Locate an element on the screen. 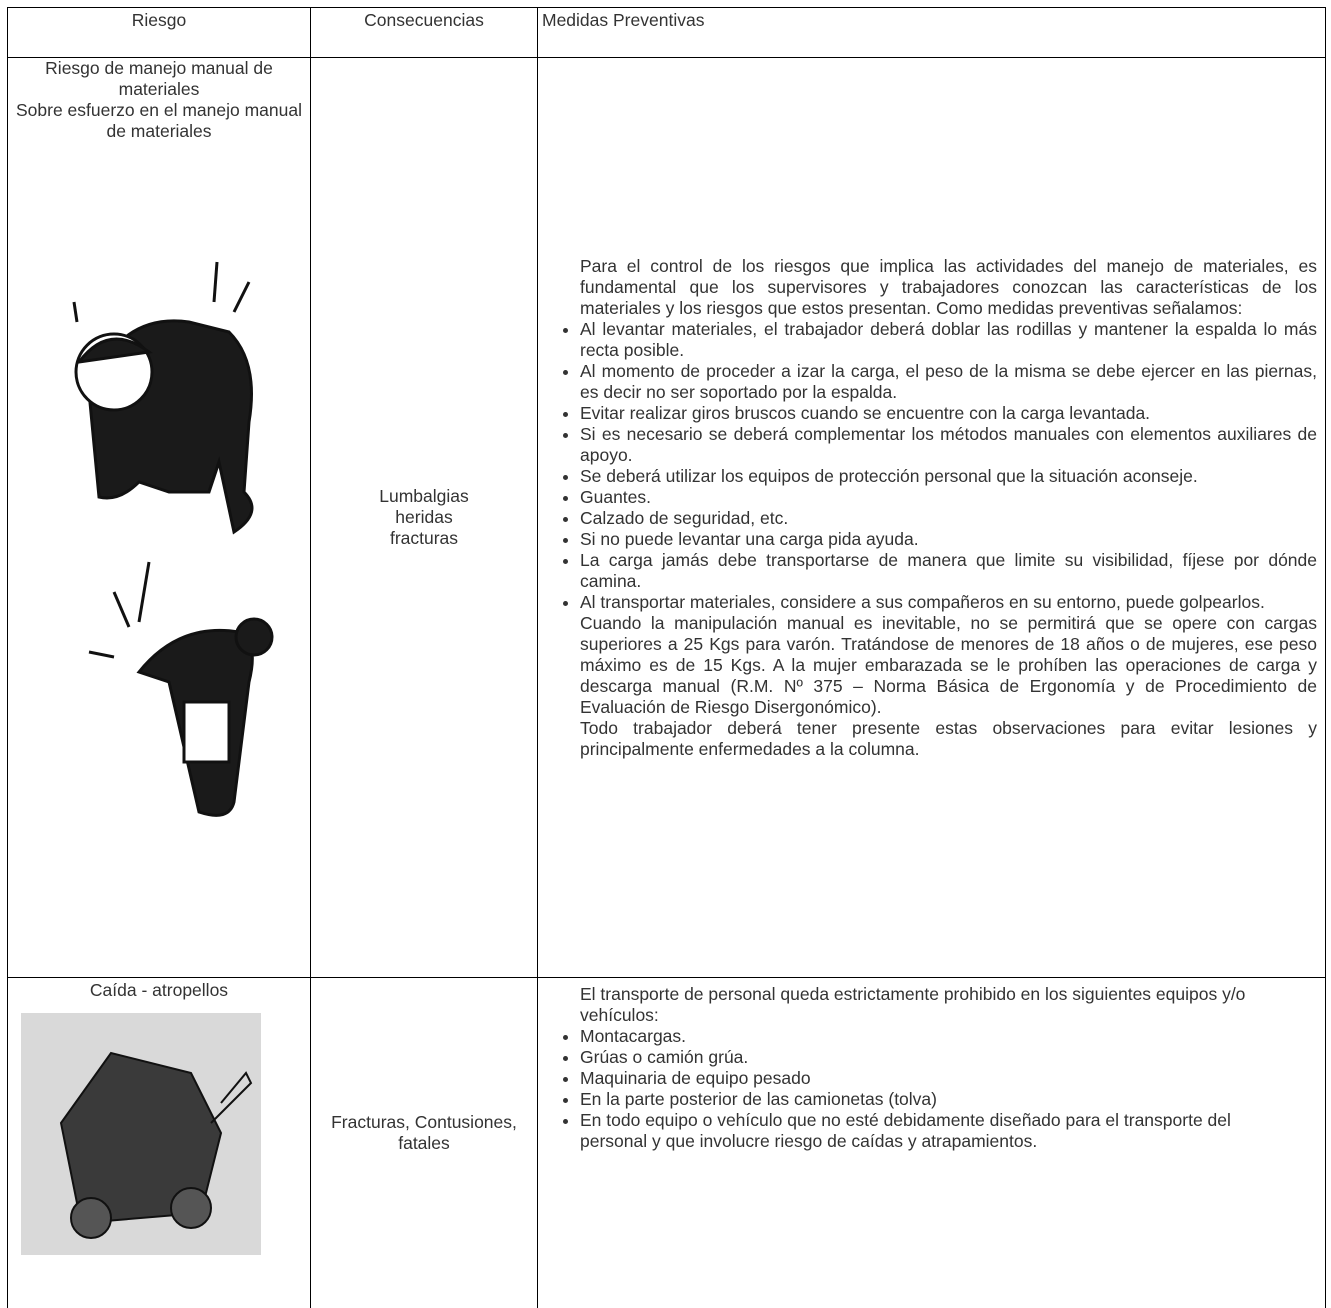 This screenshot has width=1331, height=1308. header-cell: Consecuencias is located at coordinates (424, 32).